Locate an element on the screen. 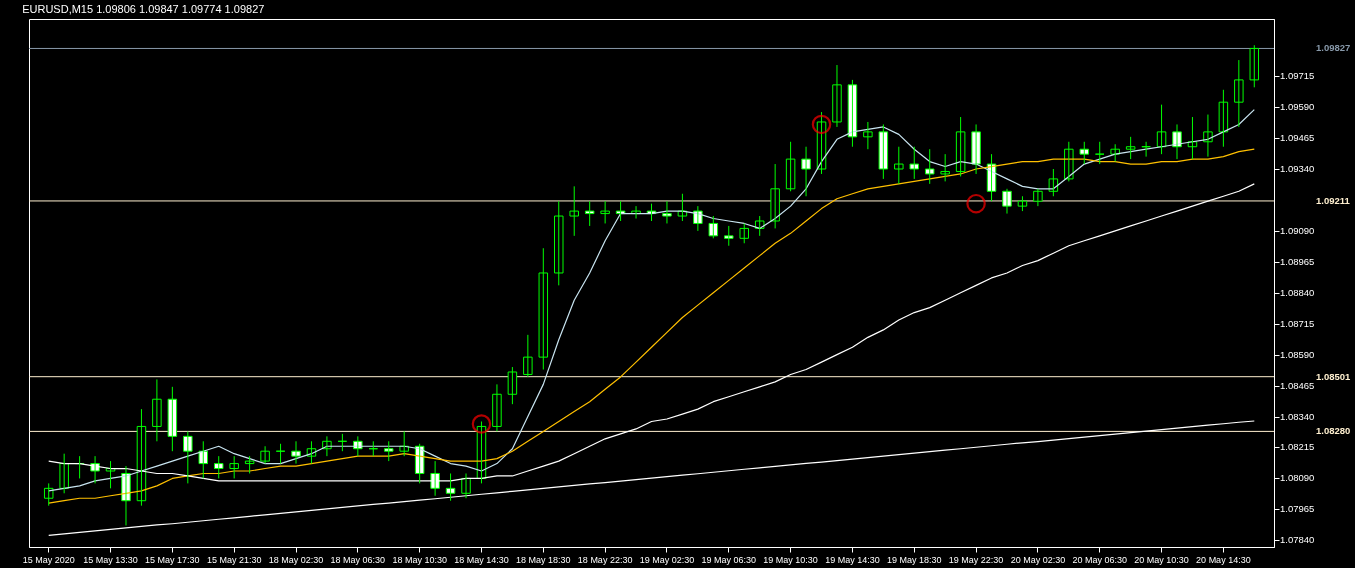 The width and height of the screenshot is (1361, 585). y-tick-label: 1.08465 is located at coordinates (1297, 385).